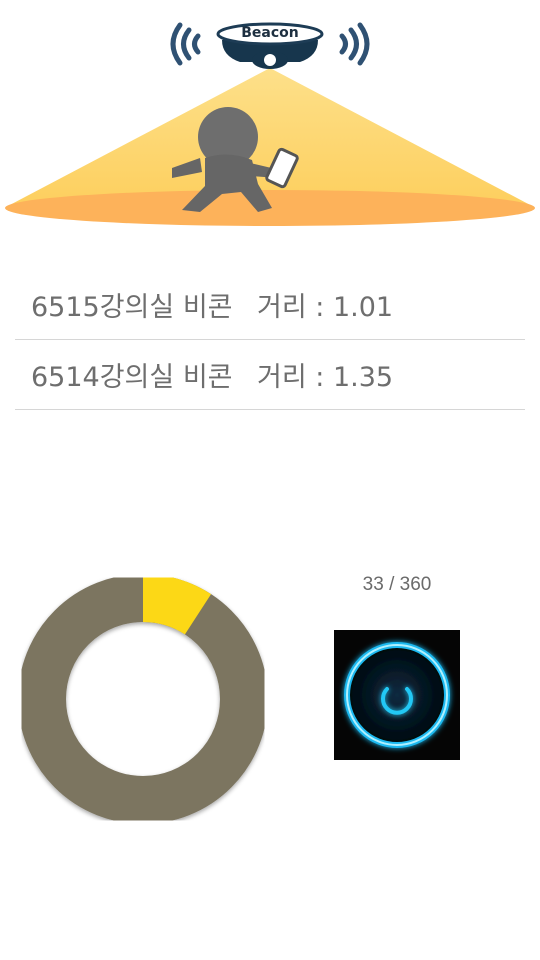 Image resolution: width=540 pixels, height=960 pixels. I want to click on light-cone, so click(270, 137).